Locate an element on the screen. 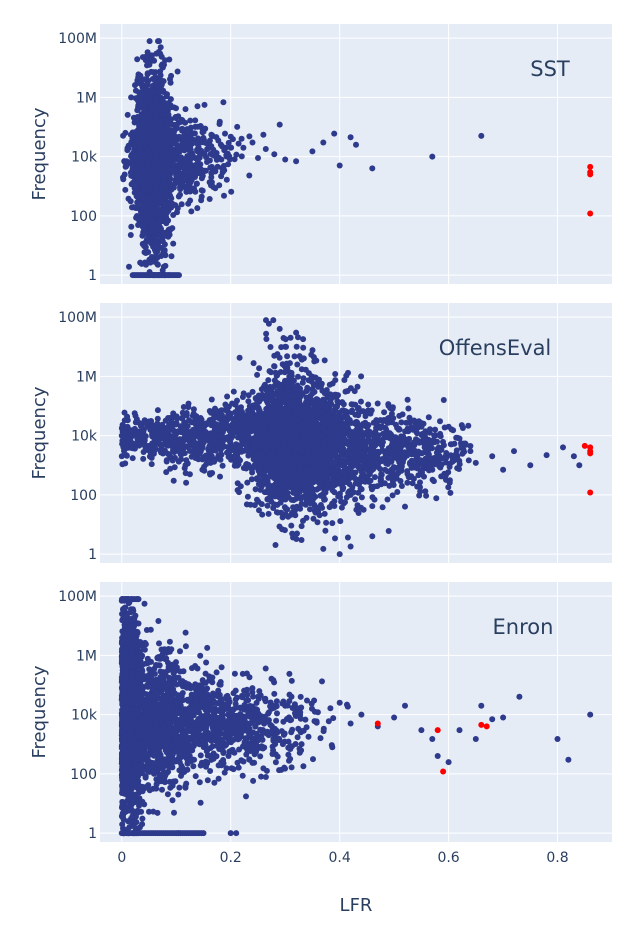 The image size is (636, 927). highlight-point is located at coordinates (590, 166).